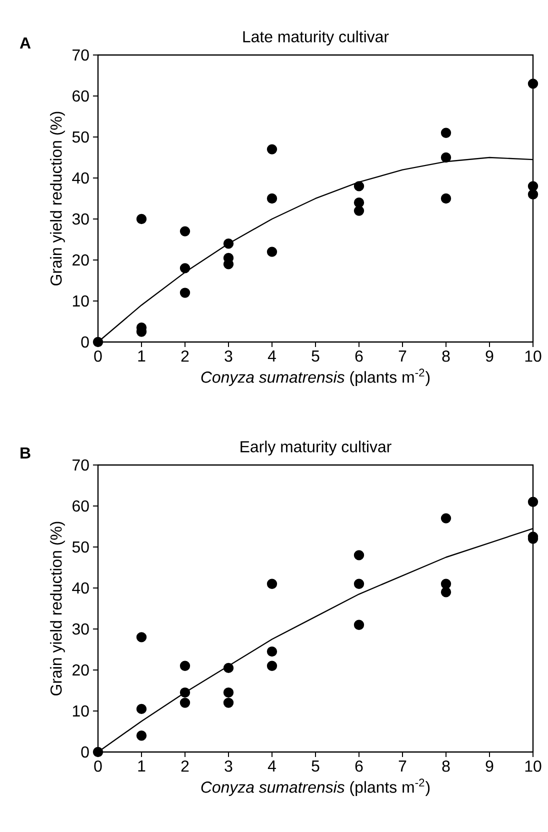 Image resolution: width=548 pixels, height=832 pixels. I want to click on text: A, so click(25, 43).